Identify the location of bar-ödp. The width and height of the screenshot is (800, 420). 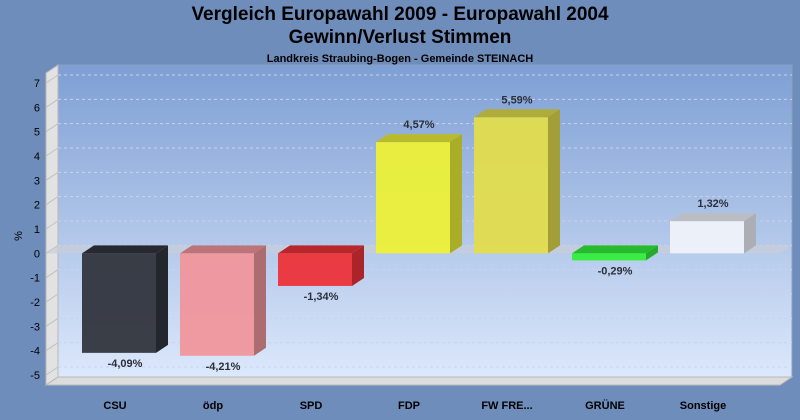
(223, 300).